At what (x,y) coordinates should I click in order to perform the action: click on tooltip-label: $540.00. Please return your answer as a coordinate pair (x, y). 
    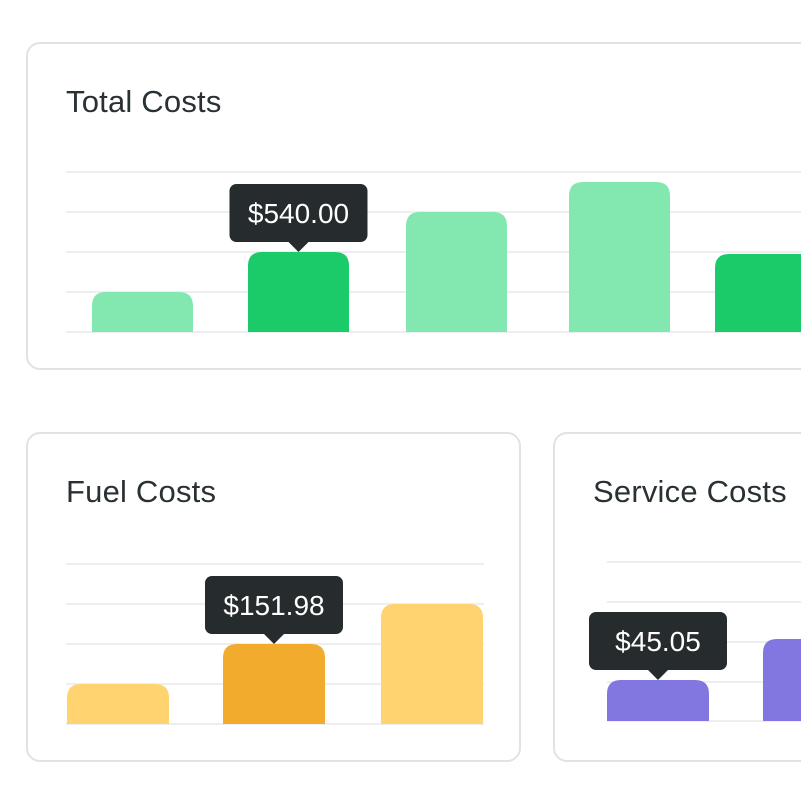
    Looking at the image, I should click on (298, 213).